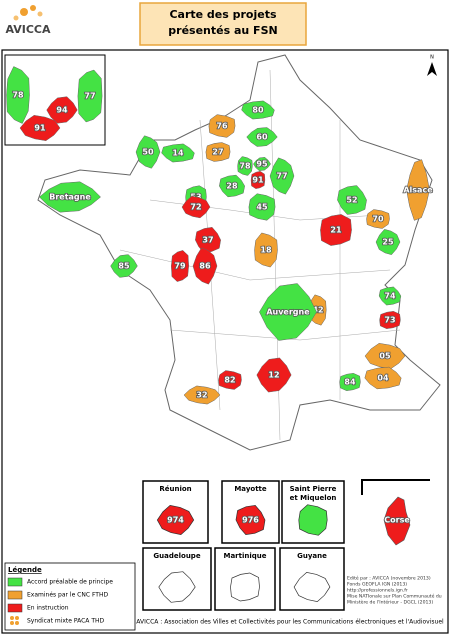 This screenshot has width=450, height=636. I want to click on region-label: 37, so click(207, 240).